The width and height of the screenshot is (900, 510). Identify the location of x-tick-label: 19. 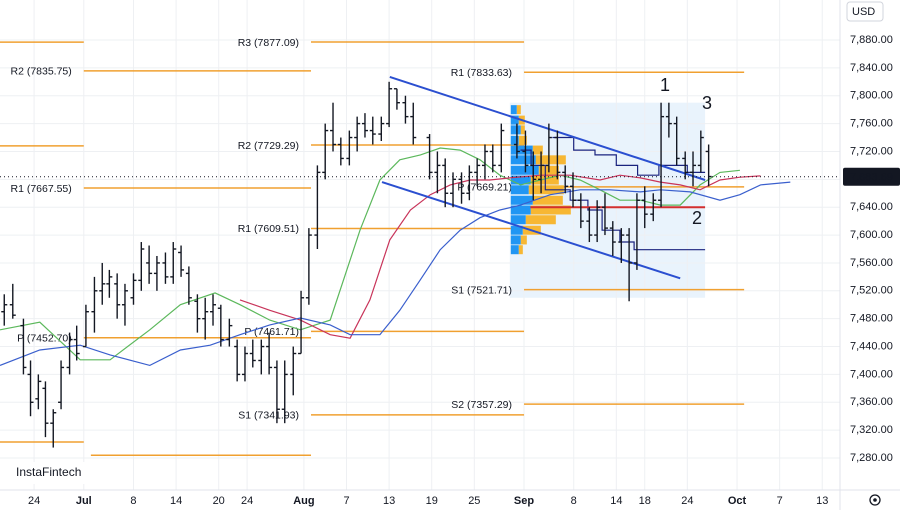
(432, 501).